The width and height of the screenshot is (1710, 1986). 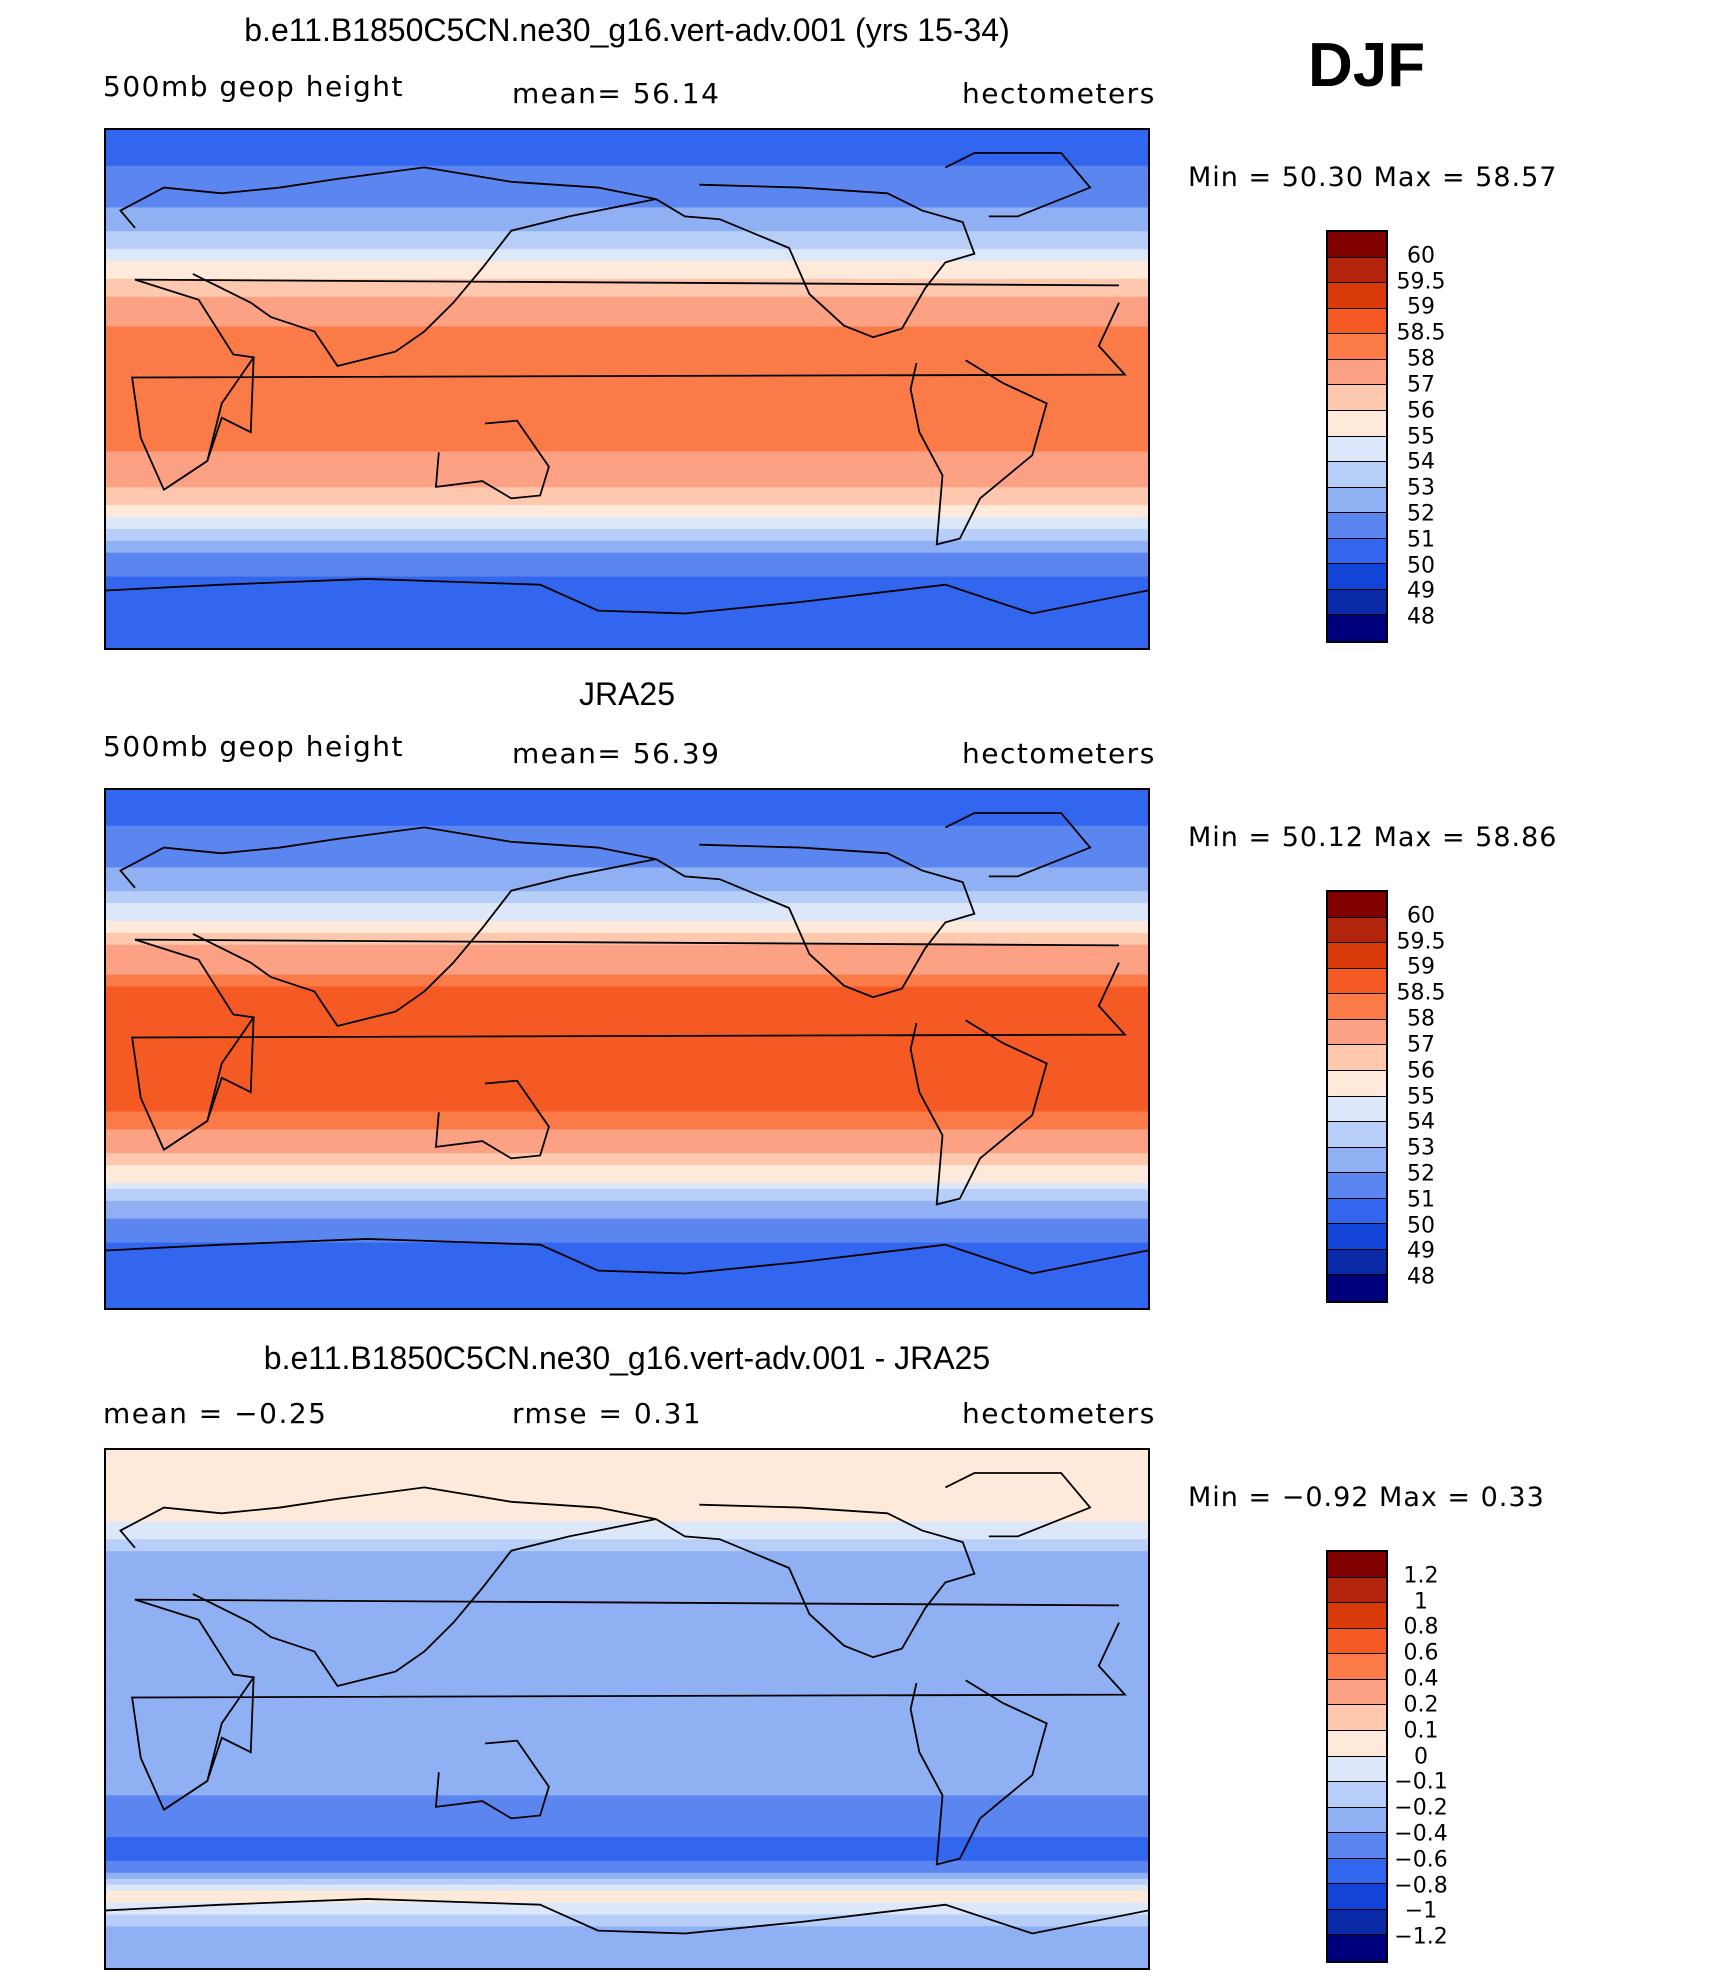 What do you see at coordinates (1421, 1653) in the screenshot?
I see `colorbar-label: 0.6` at bounding box center [1421, 1653].